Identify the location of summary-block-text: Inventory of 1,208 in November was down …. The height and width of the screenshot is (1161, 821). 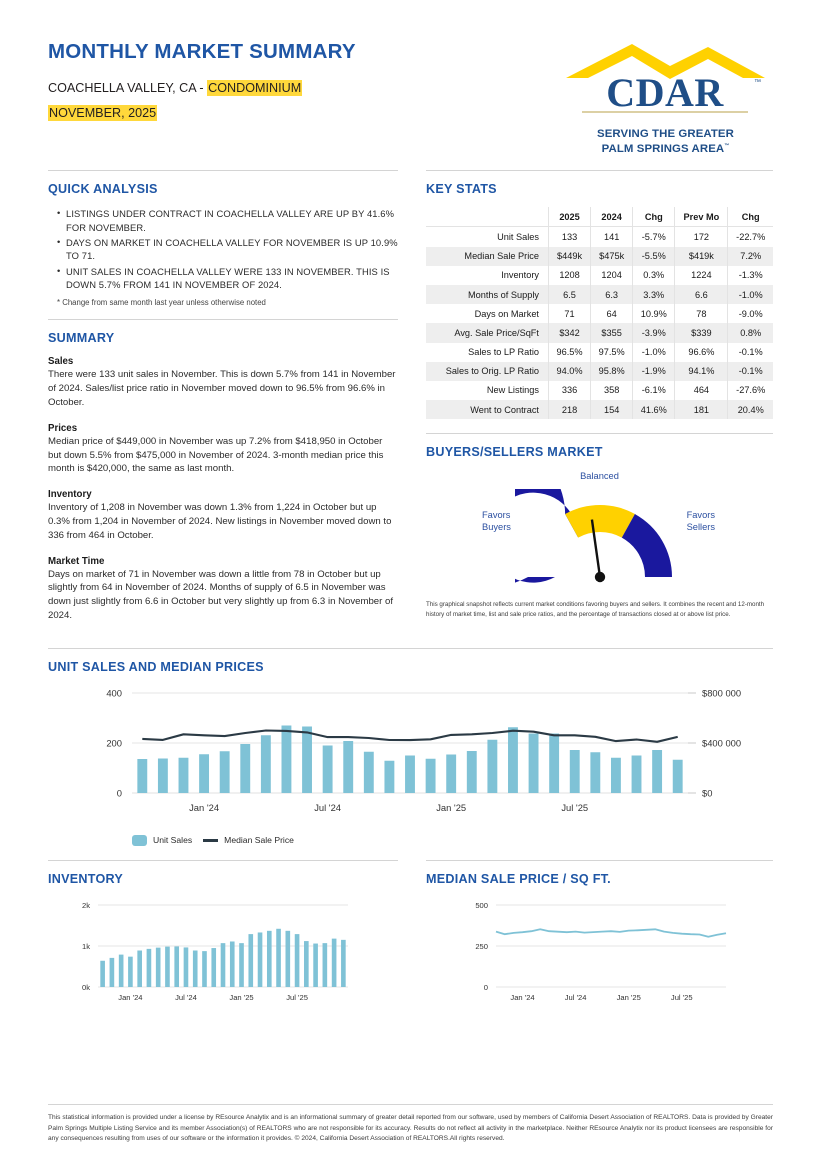
(220, 521).